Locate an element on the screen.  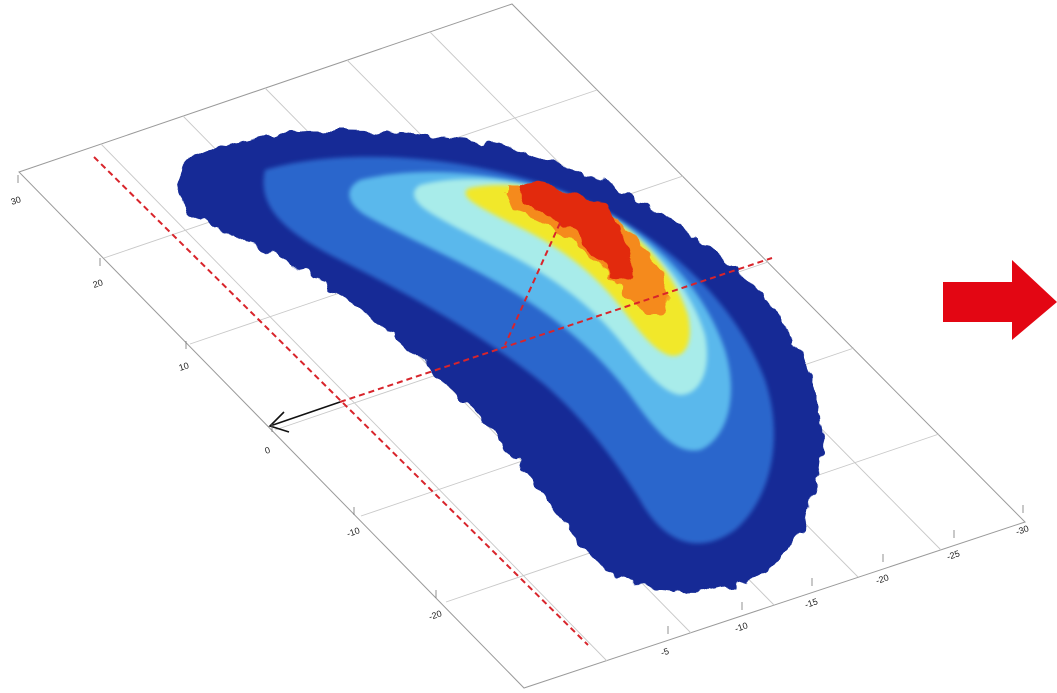
x-tick-label: -20 is located at coordinates (435, 615).